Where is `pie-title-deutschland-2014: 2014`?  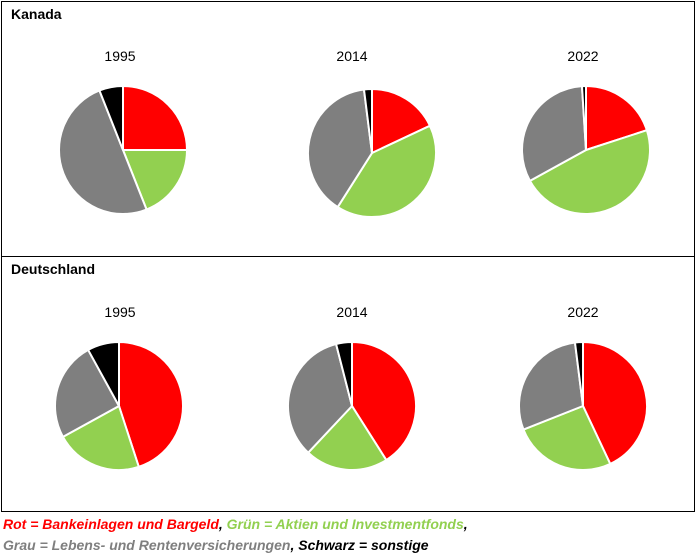 pie-title-deutschland-2014: 2014 is located at coordinates (352, 312).